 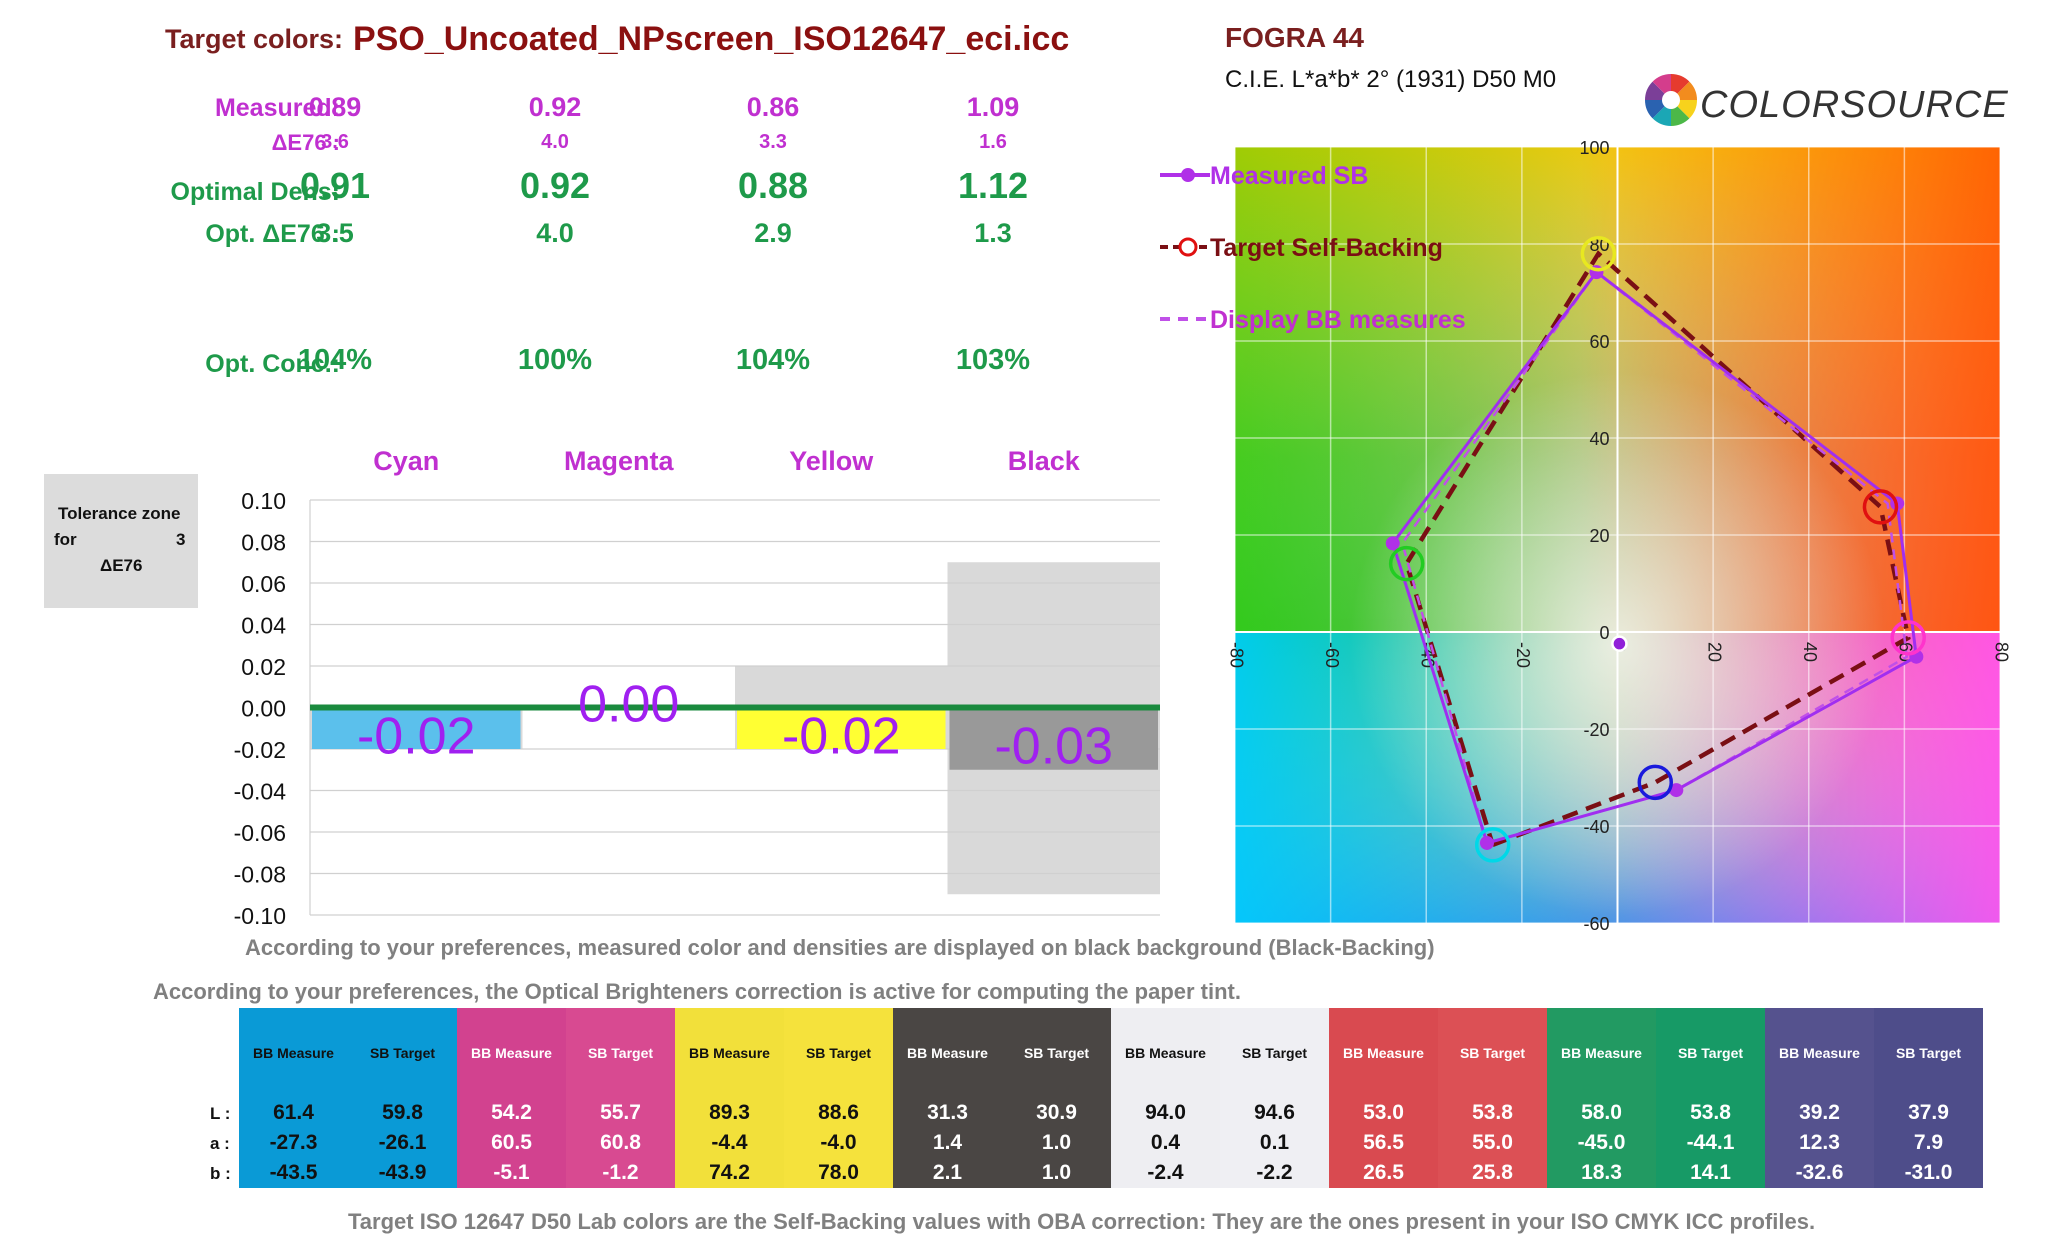 I want to click on stat-delta-2: 3.3, so click(x=773, y=142).